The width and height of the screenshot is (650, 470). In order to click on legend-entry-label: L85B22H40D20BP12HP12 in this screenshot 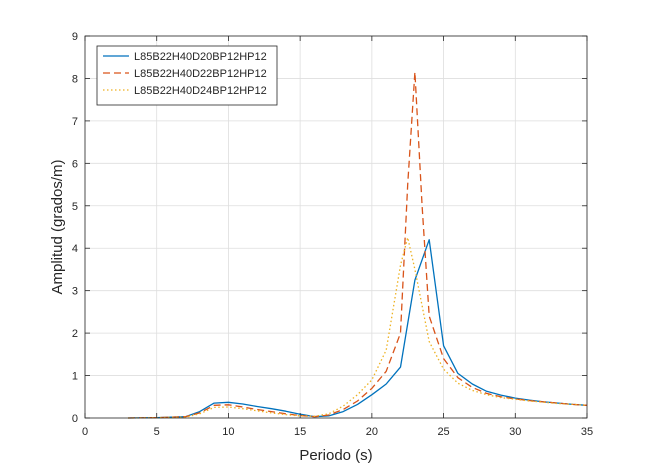, I will do `click(200, 57)`.